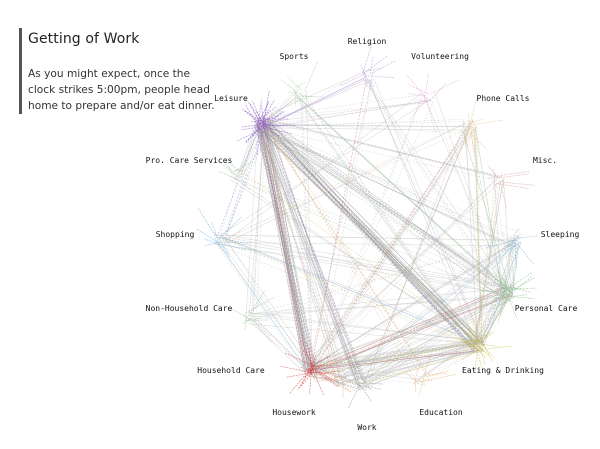 This screenshot has height=449, width=600. I want to click on page-title: Getting of Work, so click(84, 39).